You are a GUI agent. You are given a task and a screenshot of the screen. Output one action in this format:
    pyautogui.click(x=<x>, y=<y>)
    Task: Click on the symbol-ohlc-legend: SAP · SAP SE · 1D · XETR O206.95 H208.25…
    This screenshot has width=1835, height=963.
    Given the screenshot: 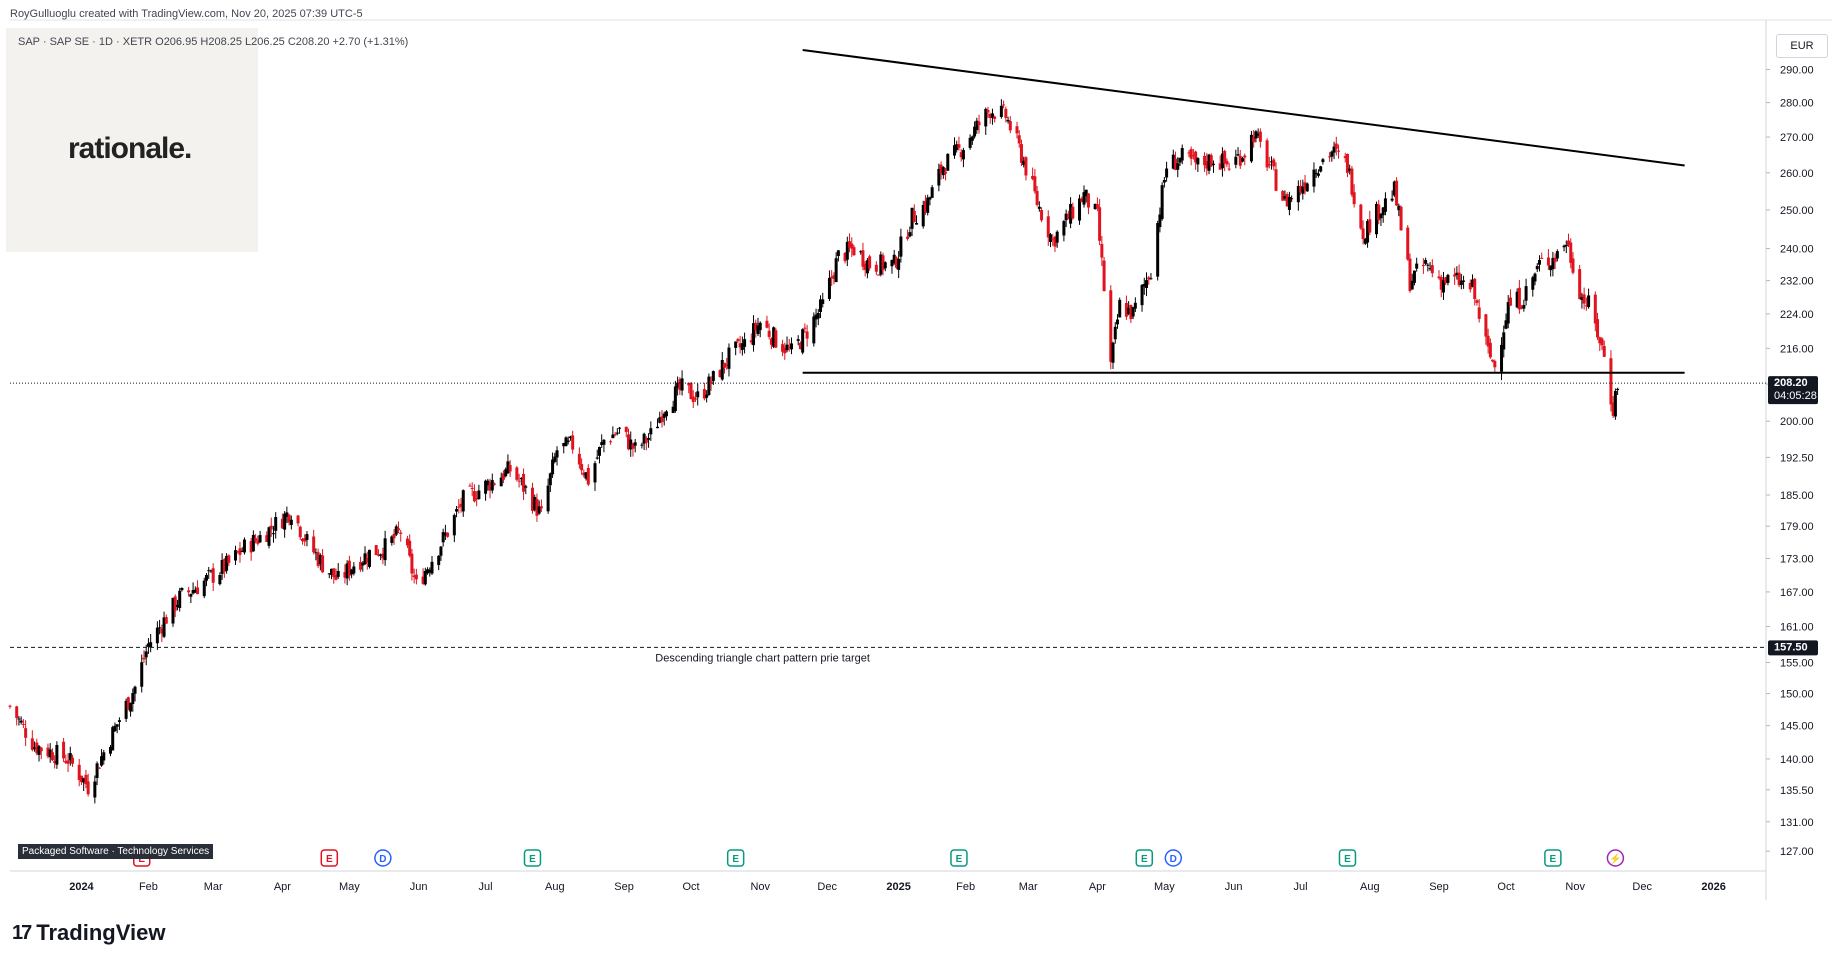 What is the action you would take?
    pyautogui.click(x=213, y=42)
    